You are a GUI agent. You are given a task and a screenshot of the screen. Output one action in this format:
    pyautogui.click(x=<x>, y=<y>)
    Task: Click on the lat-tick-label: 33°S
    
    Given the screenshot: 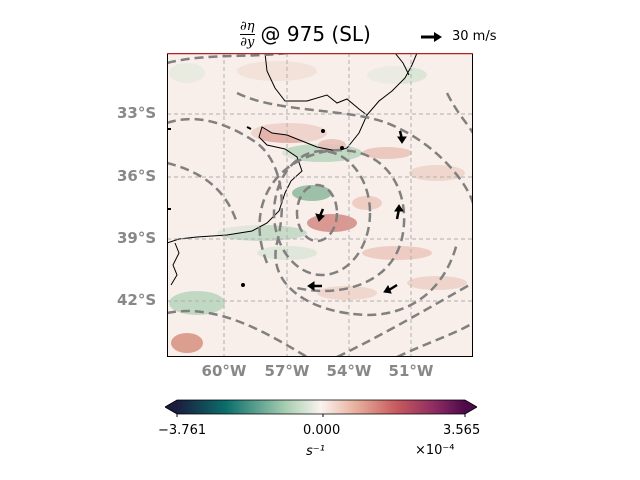 What is the action you would take?
    pyautogui.click(x=137, y=113)
    